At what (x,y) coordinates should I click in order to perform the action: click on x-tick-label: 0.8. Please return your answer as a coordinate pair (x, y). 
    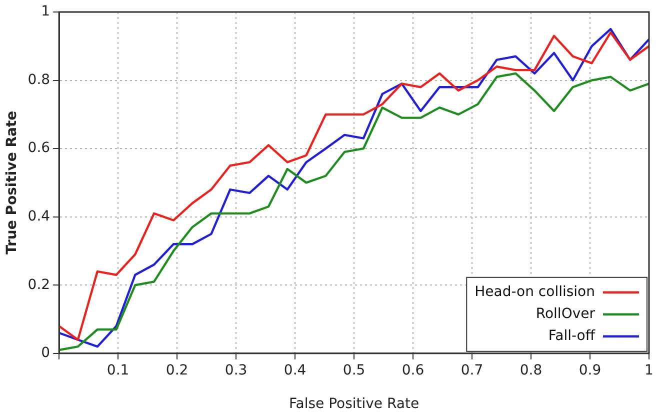
    Looking at the image, I should click on (531, 370).